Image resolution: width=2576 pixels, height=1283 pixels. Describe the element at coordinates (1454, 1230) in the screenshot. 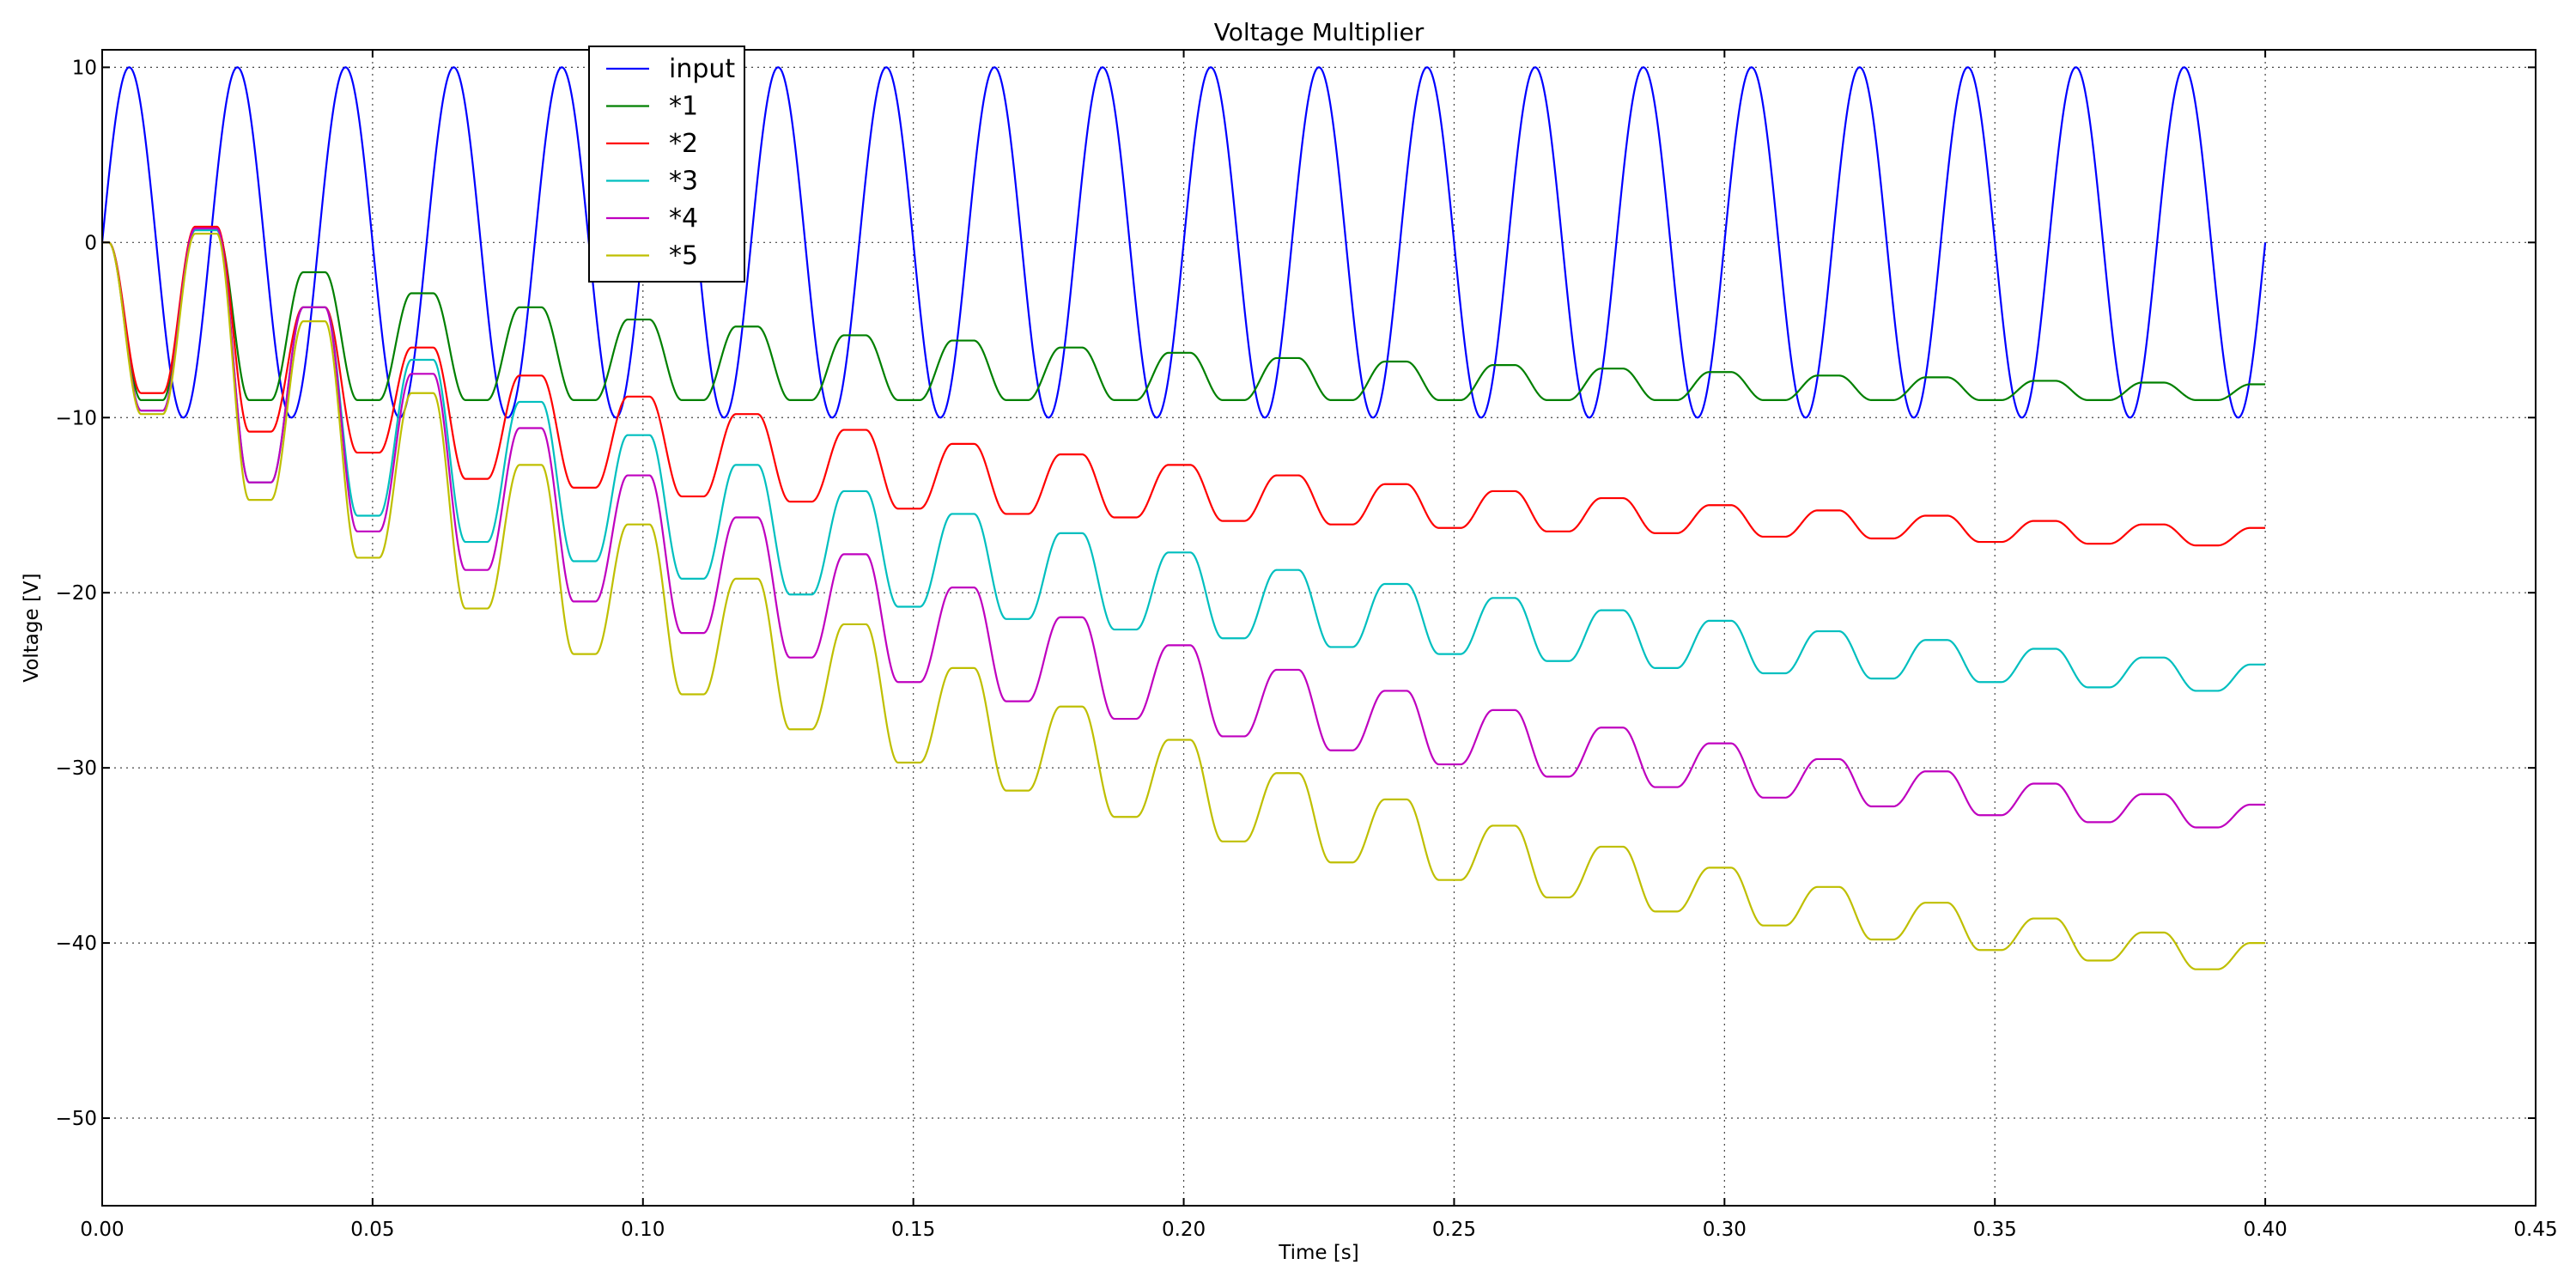

I see `x-tick-label: 0.25` at that location.